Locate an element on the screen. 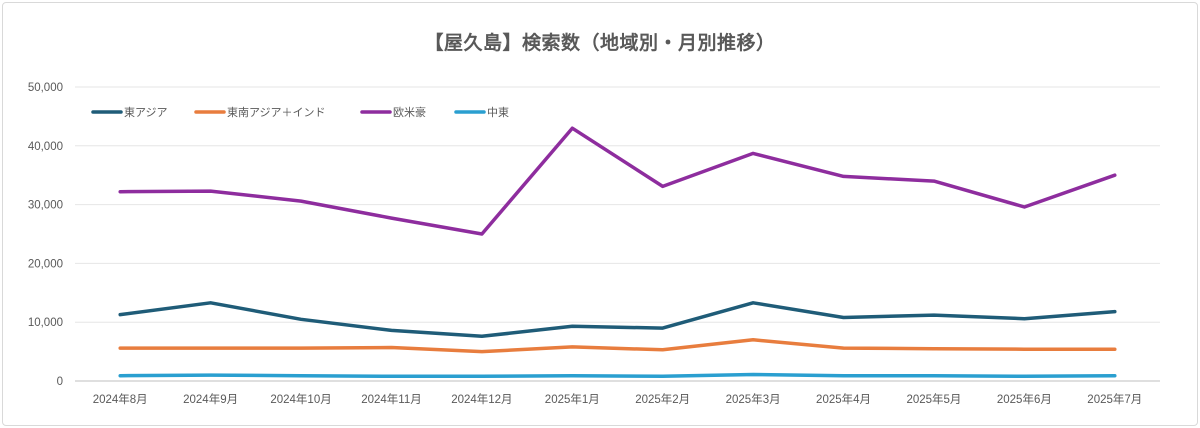  x-tick-label: 2025年2月 is located at coordinates (662, 399).